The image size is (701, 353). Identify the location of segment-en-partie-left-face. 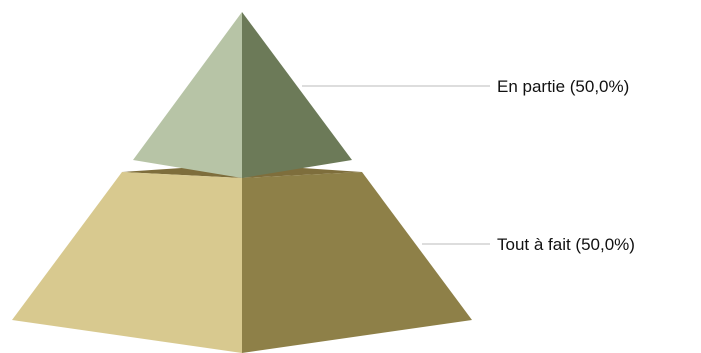
(187, 95).